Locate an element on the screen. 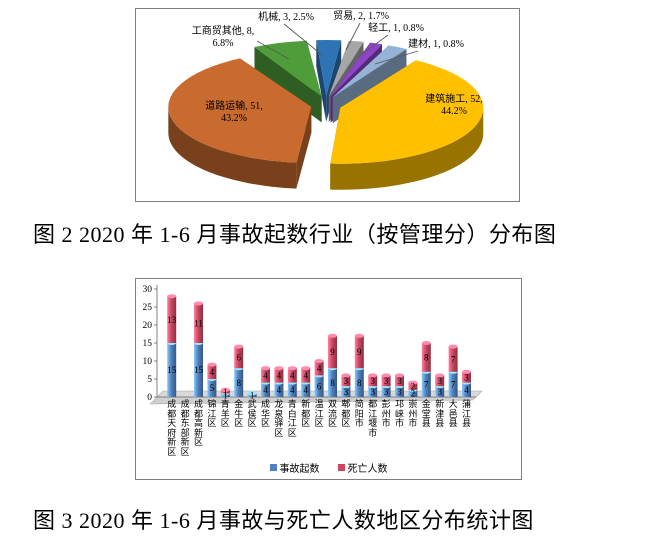 The width and height of the screenshot is (645, 546). x-axis-label: 温 江 区 is located at coordinates (319, 414).